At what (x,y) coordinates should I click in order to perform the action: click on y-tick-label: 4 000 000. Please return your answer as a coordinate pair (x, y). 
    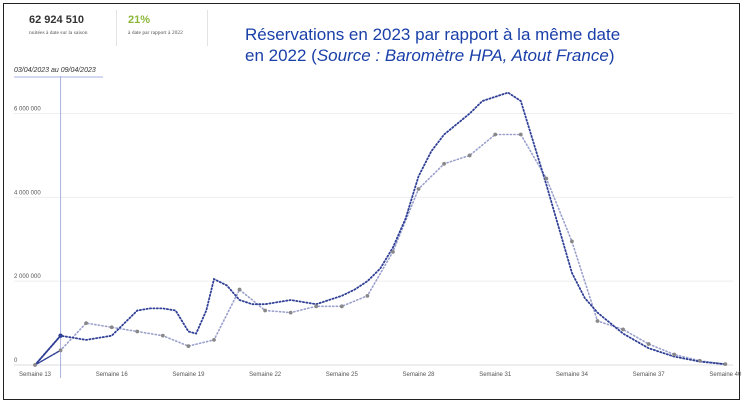
    Looking at the image, I should click on (27, 193).